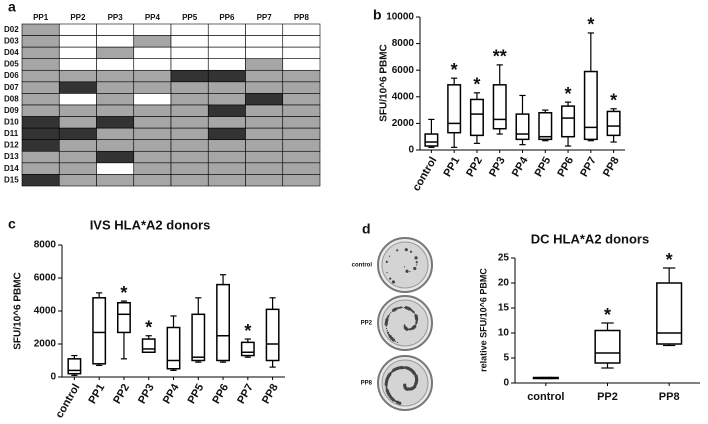  What do you see at coordinates (45, 311) in the screenshot?
I see `y-tick-label: 4000` at bounding box center [45, 311].